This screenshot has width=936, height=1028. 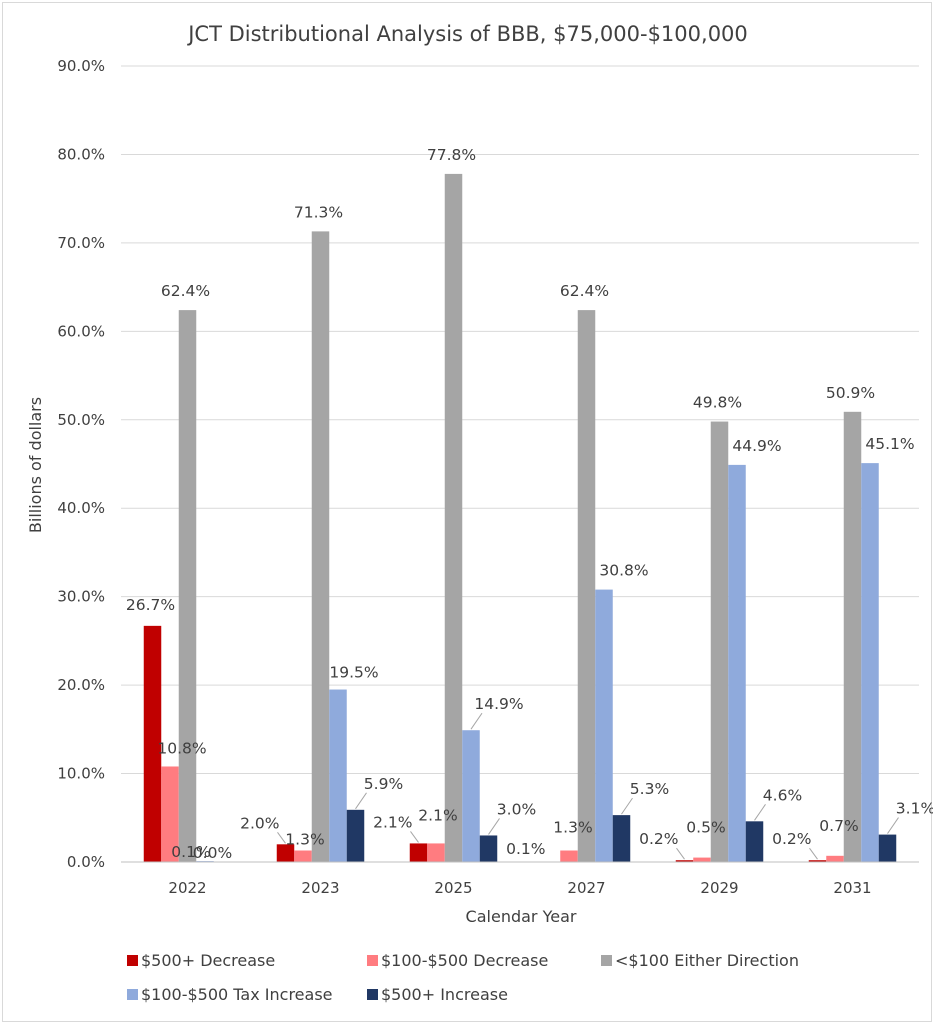 I want to click on data-label: 5.3%, so click(x=649, y=789).